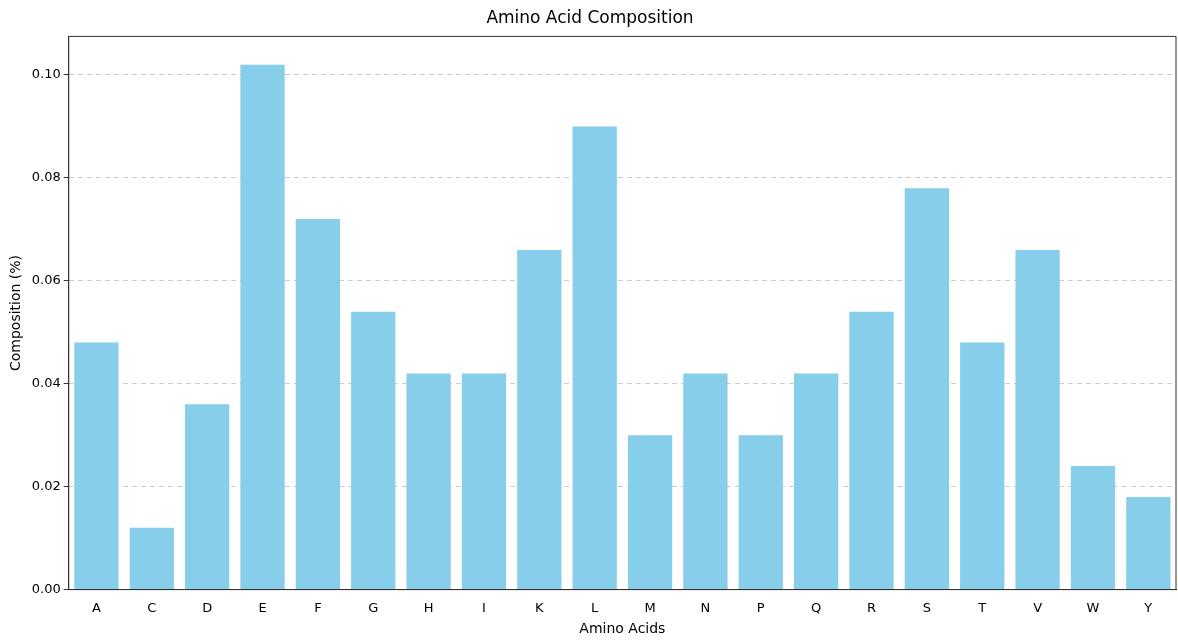 This screenshot has width=1178, height=644. Describe the element at coordinates (15, 313) in the screenshot. I see `y-axis-title: Composition (%)` at that location.